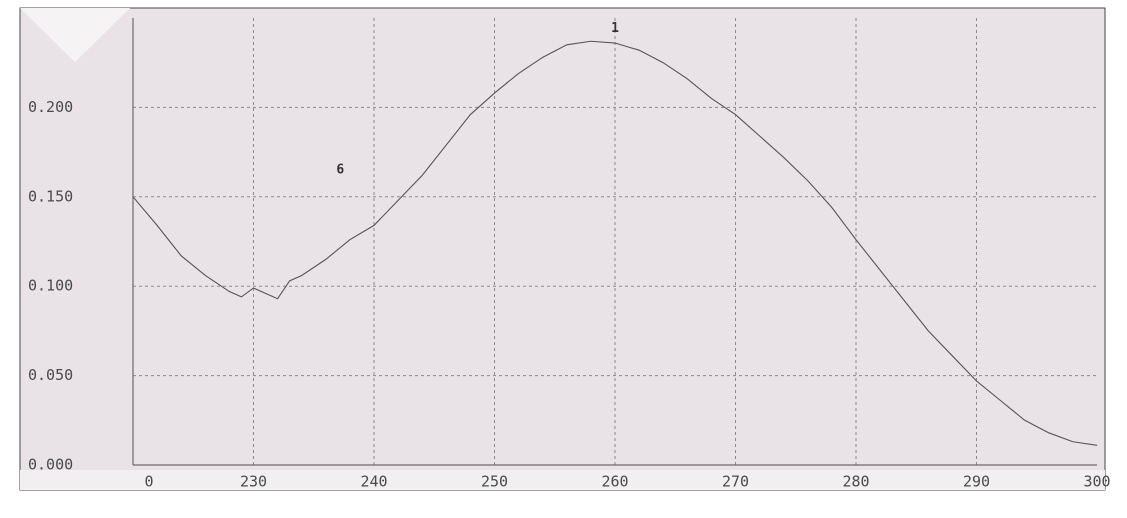  I want to click on y-tick-label: 0.050, so click(50, 375).